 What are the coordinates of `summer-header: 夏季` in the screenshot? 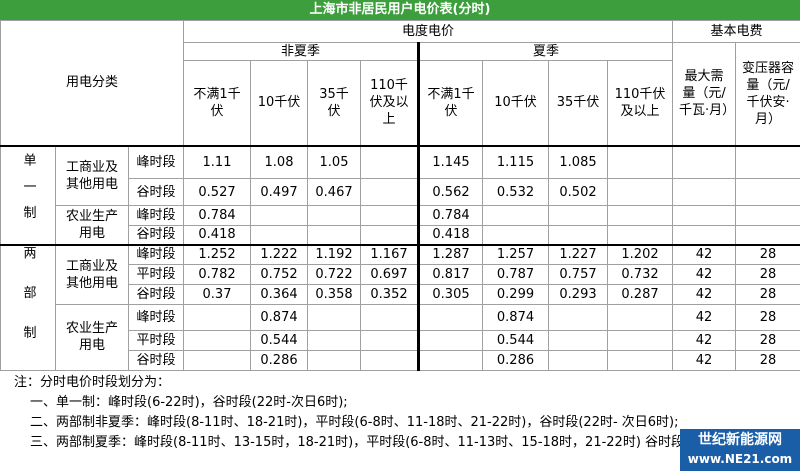 It's located at (545, 51).